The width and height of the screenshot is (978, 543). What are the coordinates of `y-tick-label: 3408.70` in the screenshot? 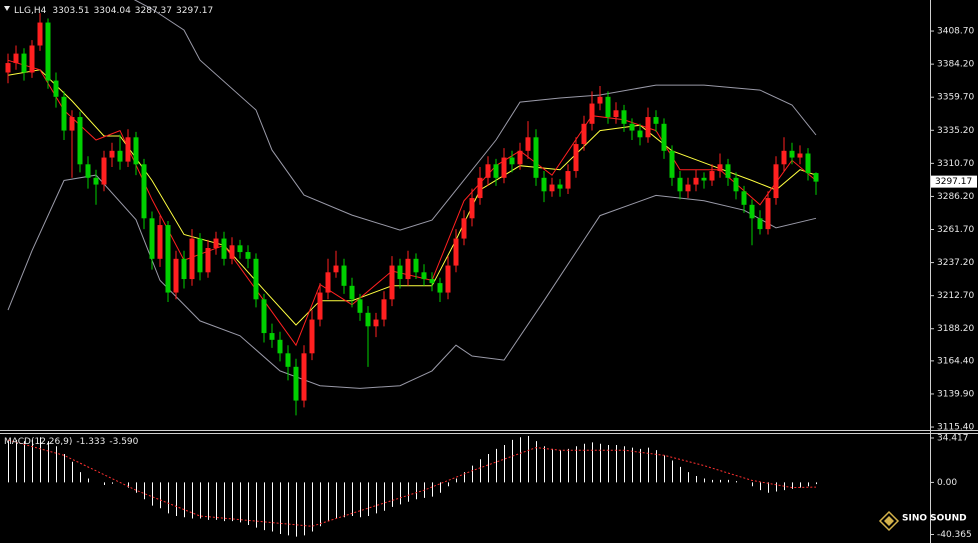 It's located at (955, 32).